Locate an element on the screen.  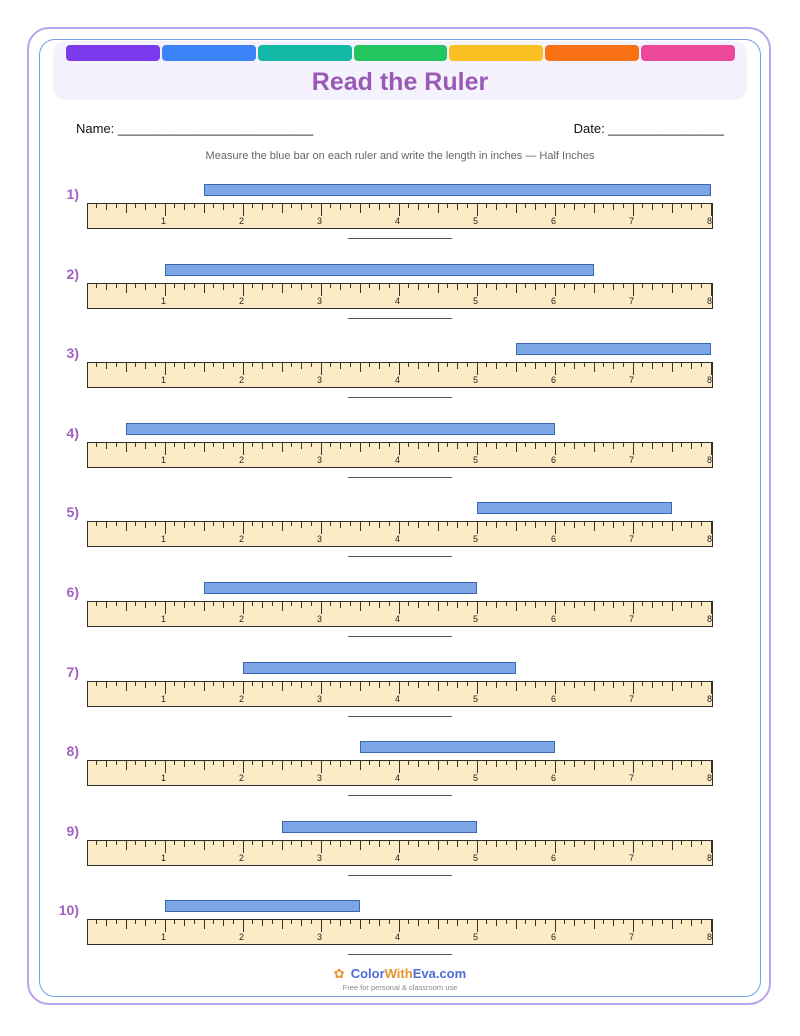
color-strip is located at coordinates (401, 53).